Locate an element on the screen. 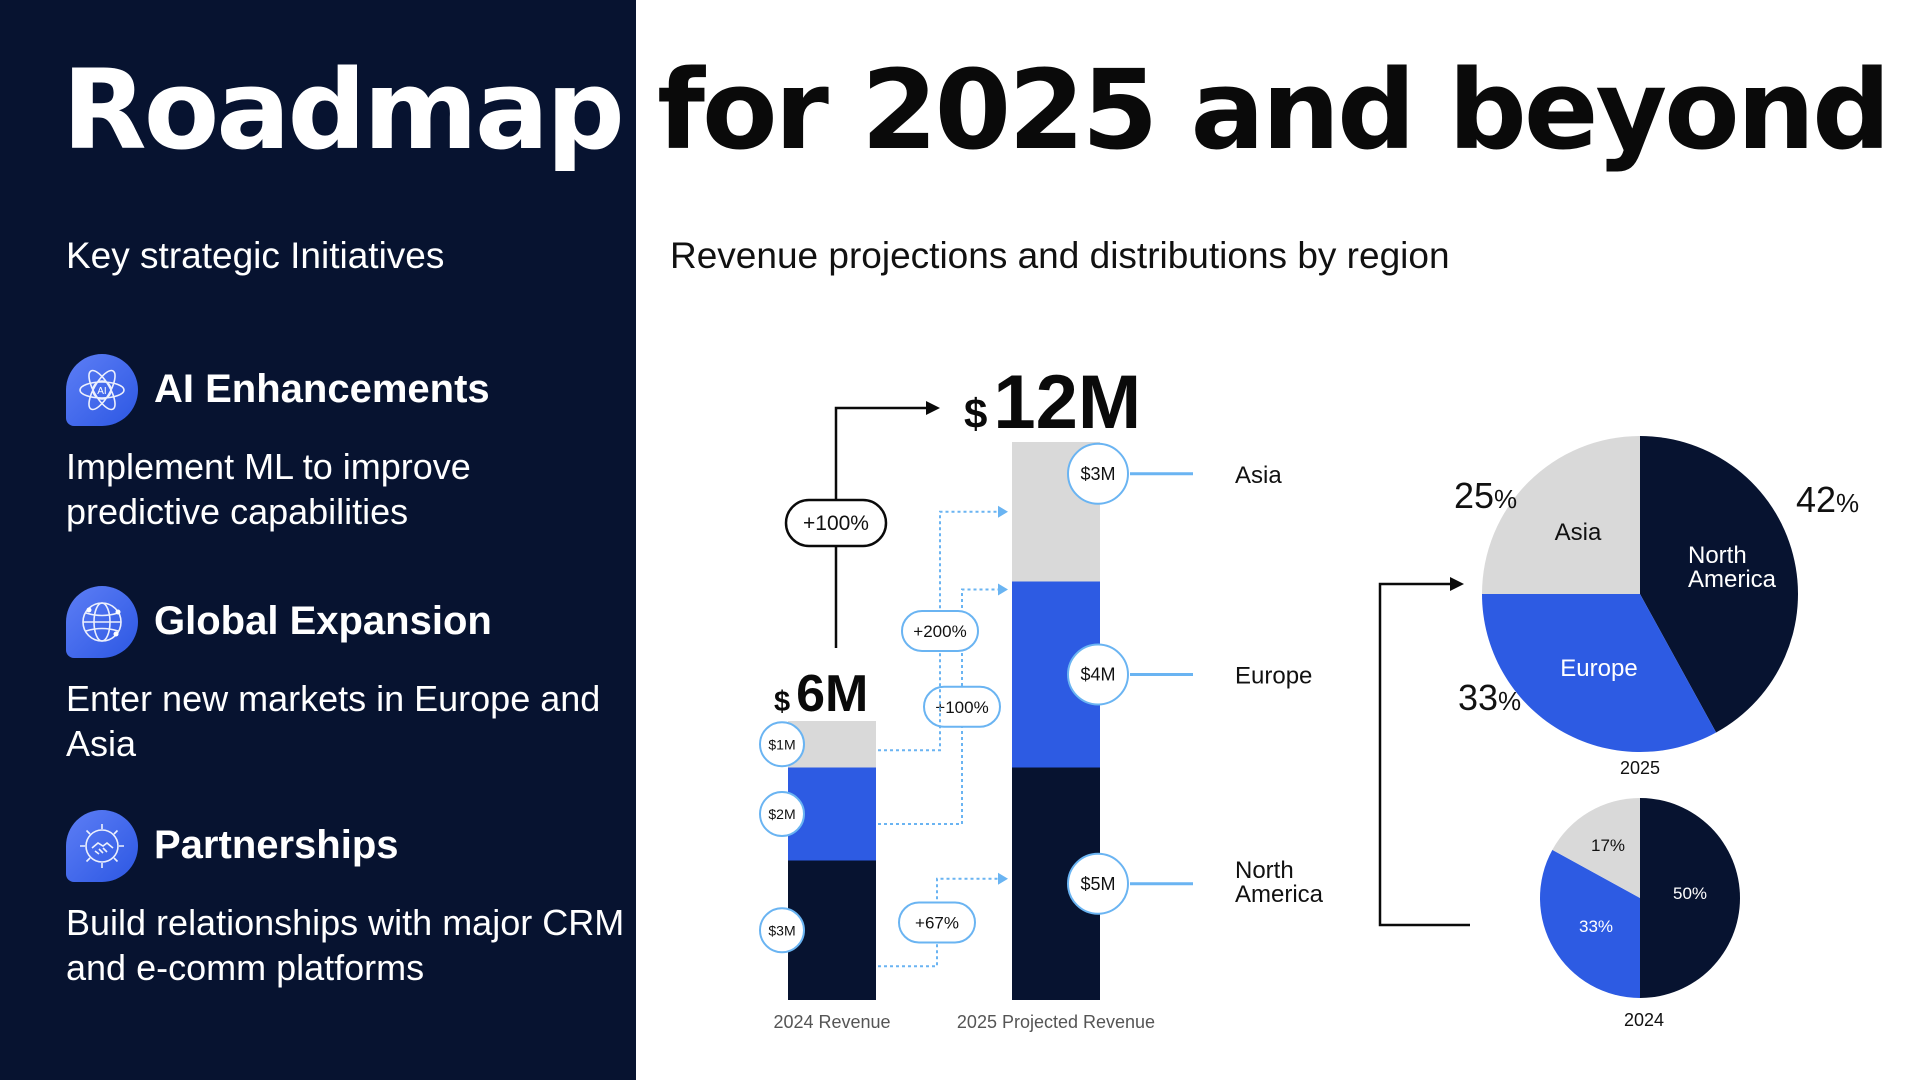  total-amount: 6M is located at coordinates (832, 694).